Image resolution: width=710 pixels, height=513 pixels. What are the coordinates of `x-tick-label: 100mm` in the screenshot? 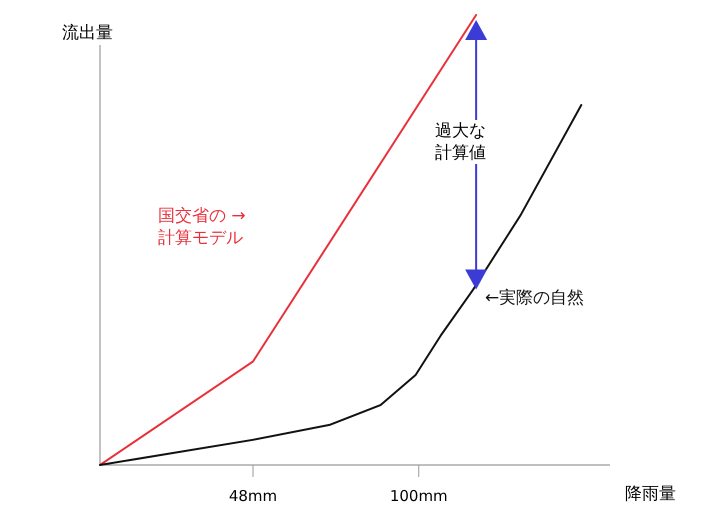 It's located at (418, 496).